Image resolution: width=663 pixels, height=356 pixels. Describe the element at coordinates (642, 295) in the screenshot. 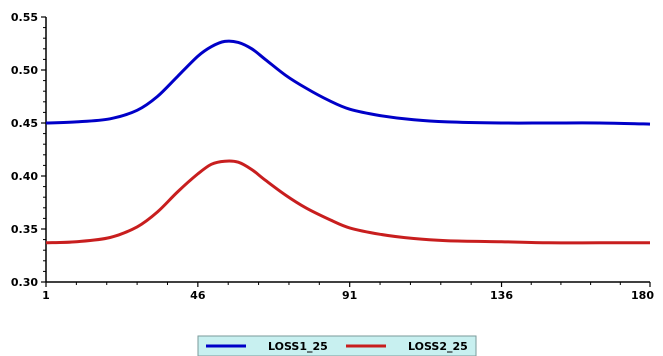

I see `x-tick-label: 180` at that location.